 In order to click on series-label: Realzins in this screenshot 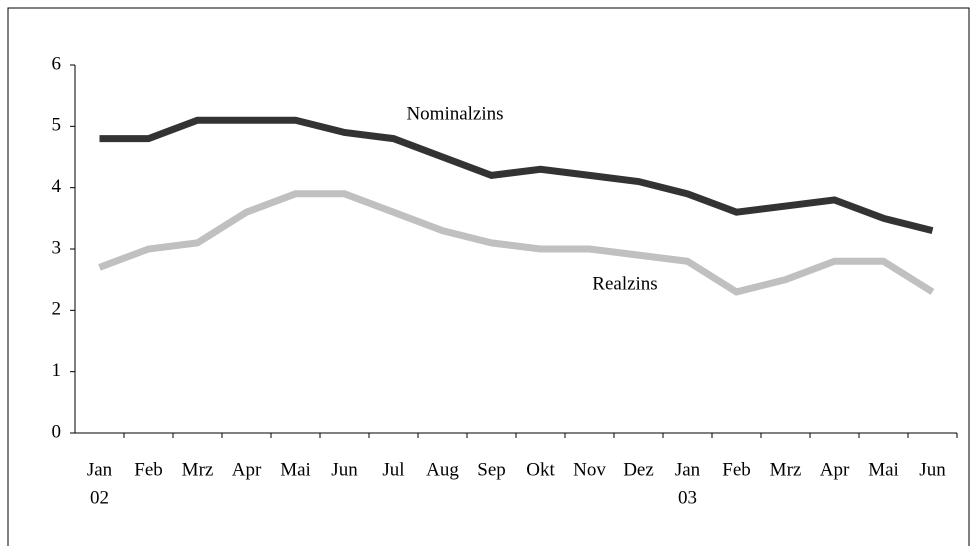, I will do `click(624, 283)`.